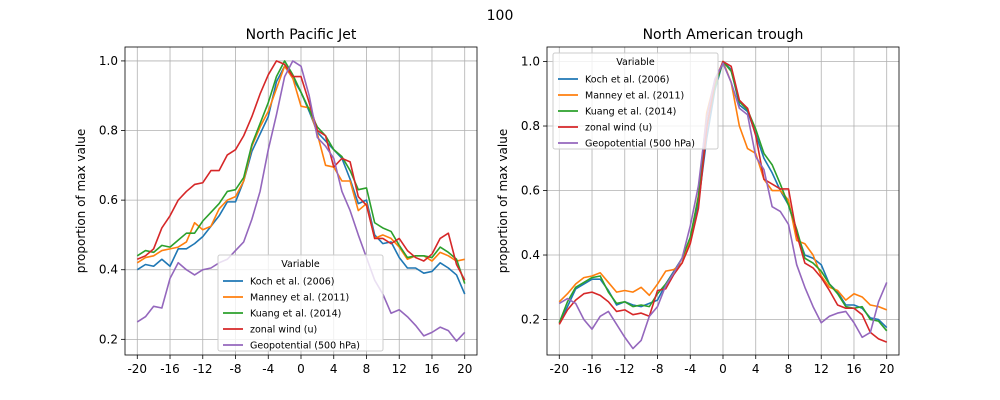 This screenshot has height=400, width=1000. Describe the element at coordinates (723, 35) in the screenshot. I see `chart-title: North American trough` at that location.